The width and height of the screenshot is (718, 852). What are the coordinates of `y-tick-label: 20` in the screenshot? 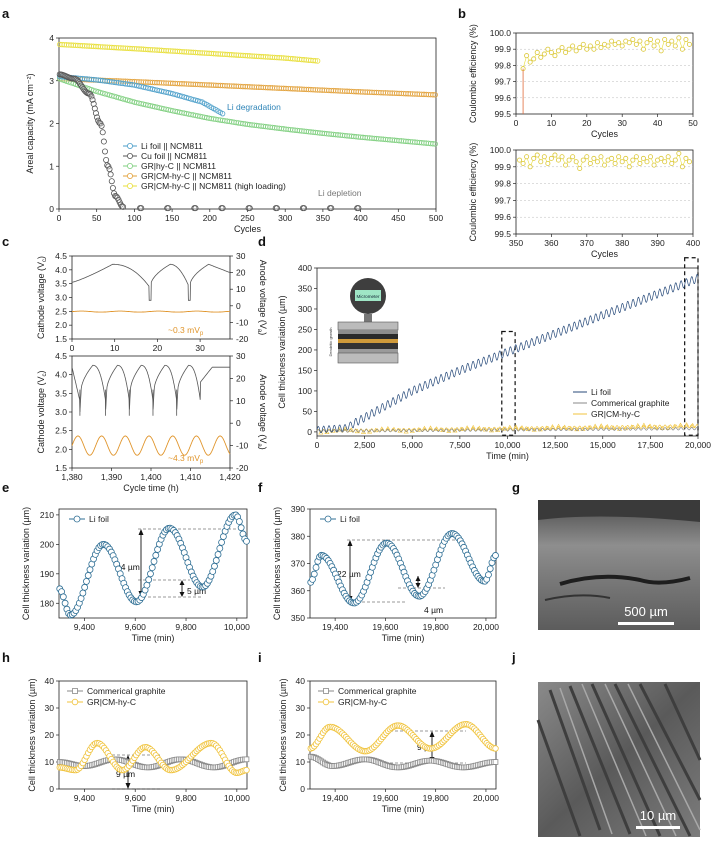 It's located at (50, 735).